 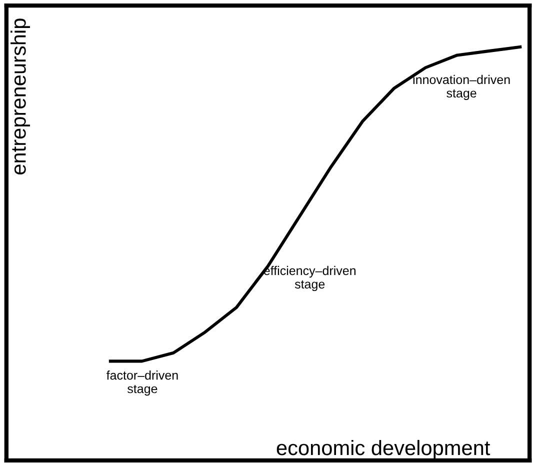 What do you see at coordinates (383, 450) in the screenshot?
I see `x-axis-title: economic development` at bounding box center [383, 450].